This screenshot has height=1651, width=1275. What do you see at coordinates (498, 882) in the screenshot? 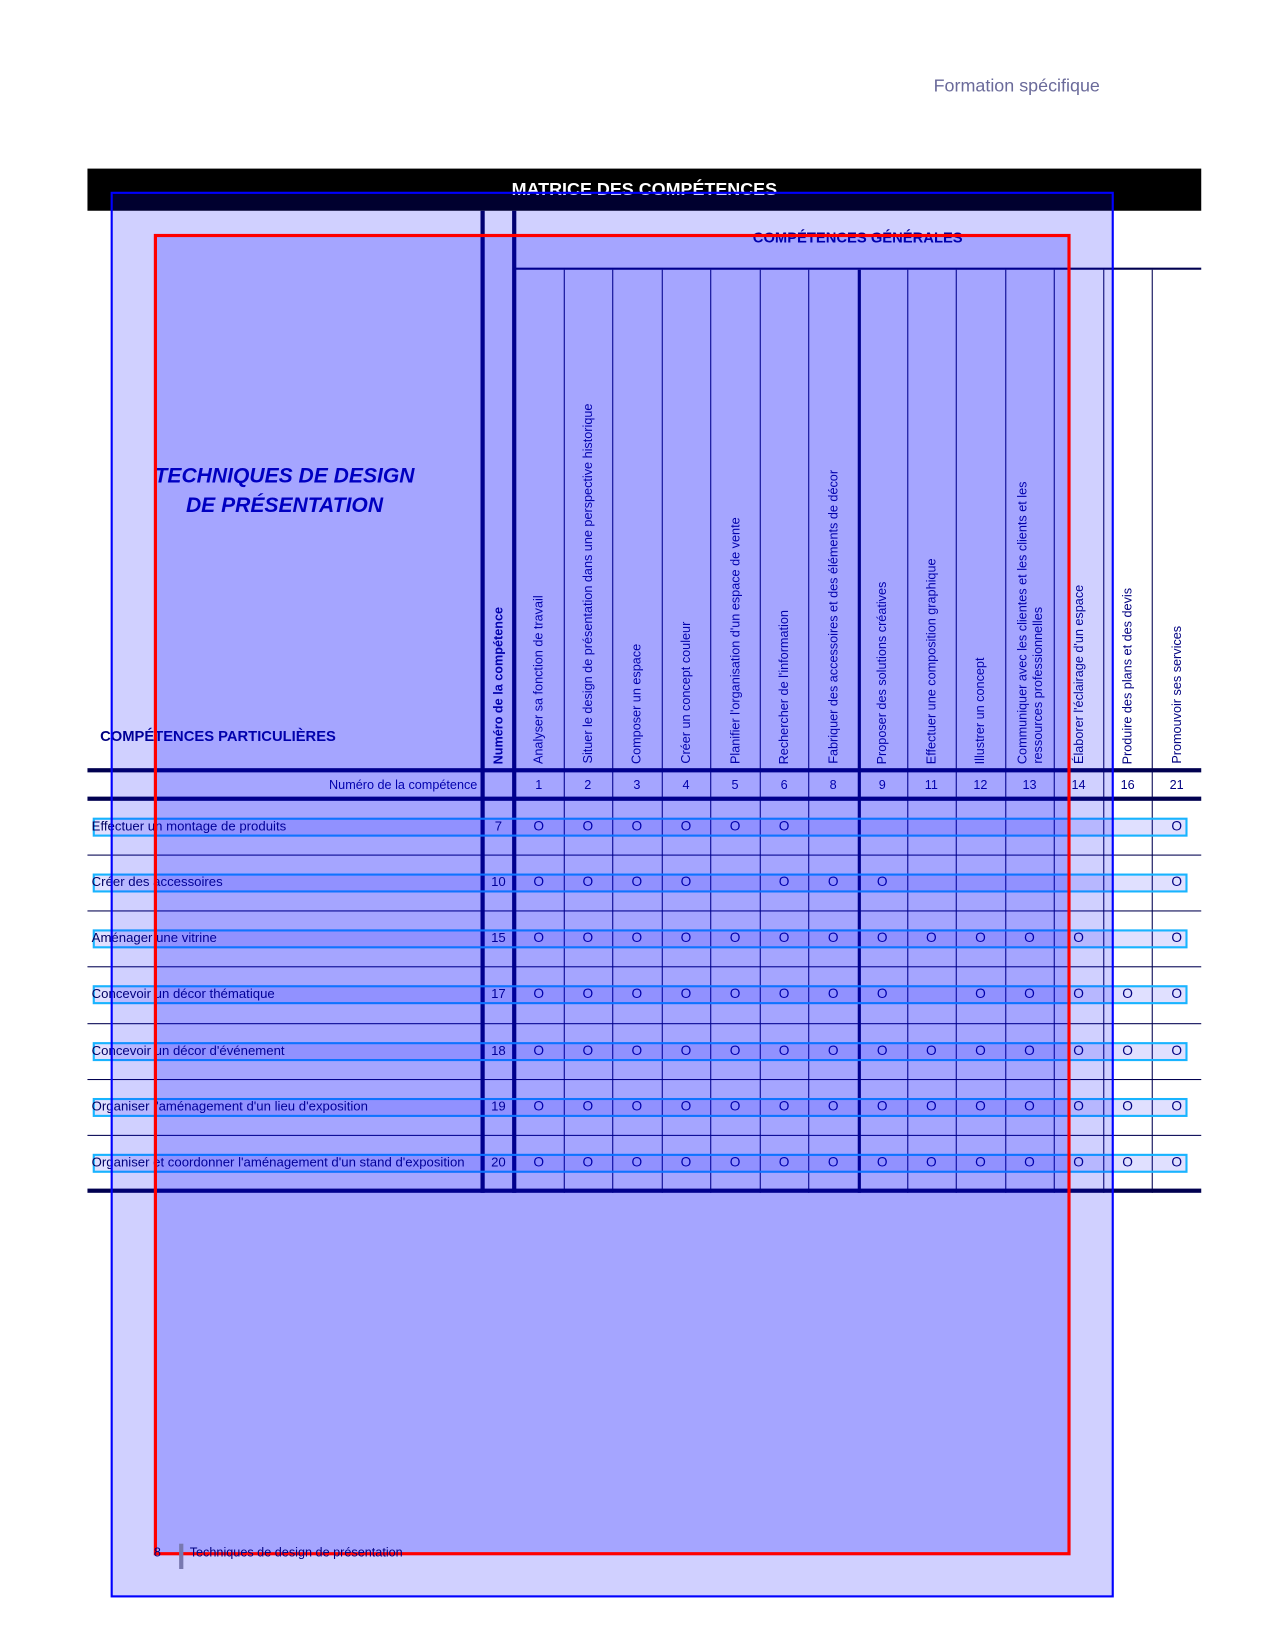
I see `competency-number: 10` at bounding box center [498, 882].